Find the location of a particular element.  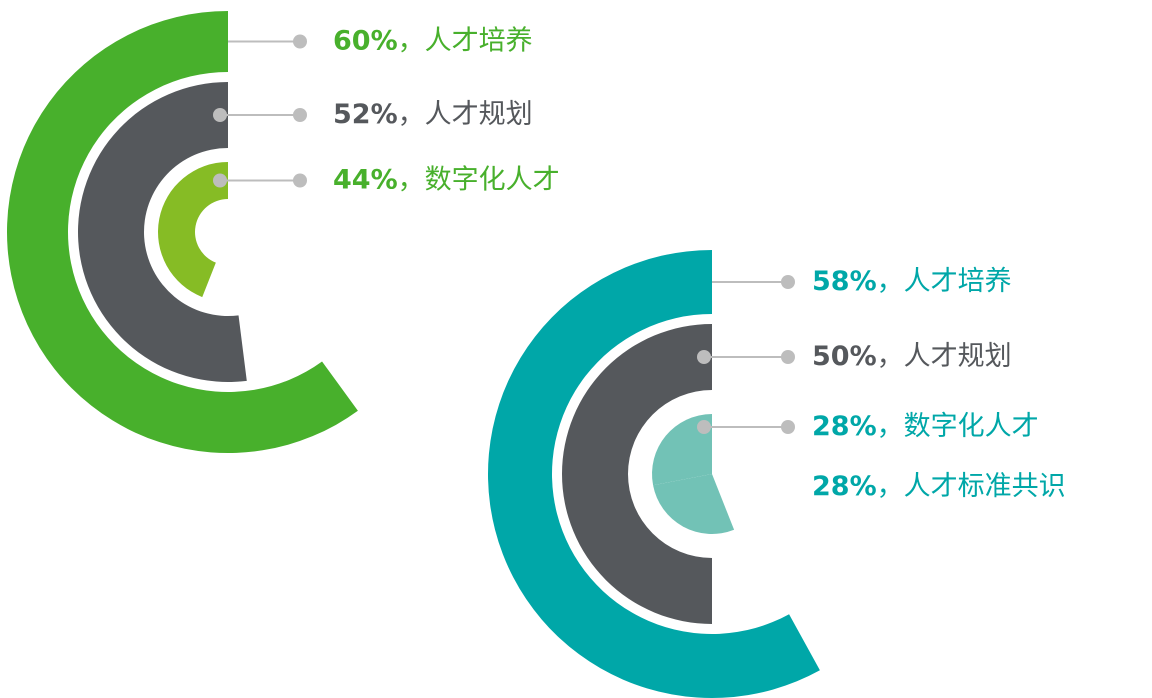

category-label: 人才标准共识 is located at coordinates (985, 486).